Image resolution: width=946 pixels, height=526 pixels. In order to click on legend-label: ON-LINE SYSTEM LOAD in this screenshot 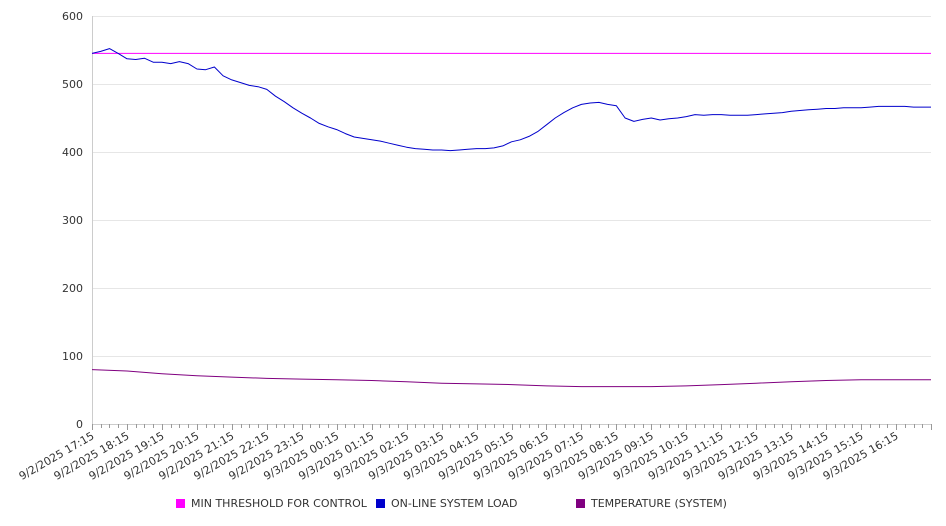, I will do `click(454, 503)`.